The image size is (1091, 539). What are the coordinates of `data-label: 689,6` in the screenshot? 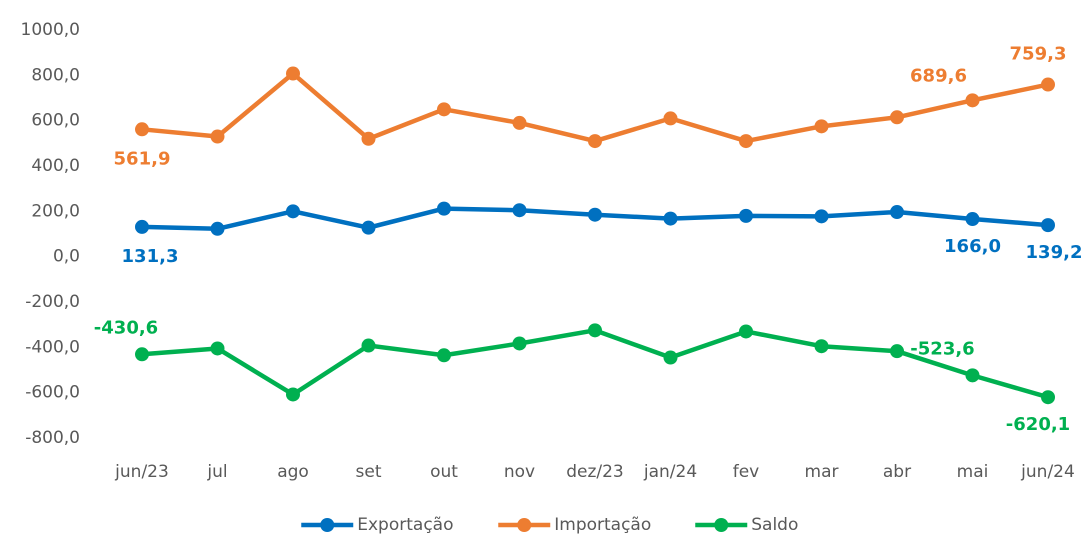 It's located at (938, 75).